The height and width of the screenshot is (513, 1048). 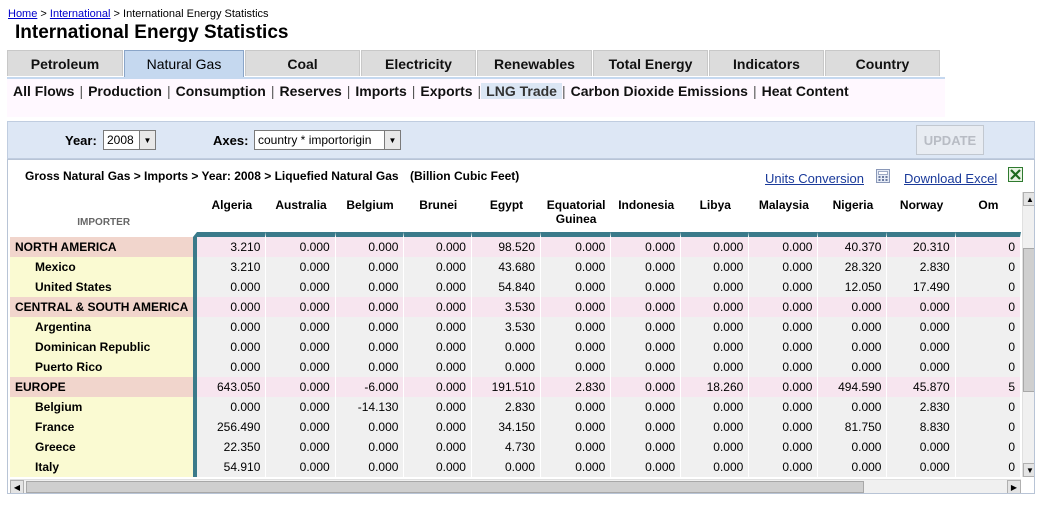 What do you see at coordinates (125, 91) in the screenshot?
I see `subnav-production: Production` at bounding box center [125, 91].